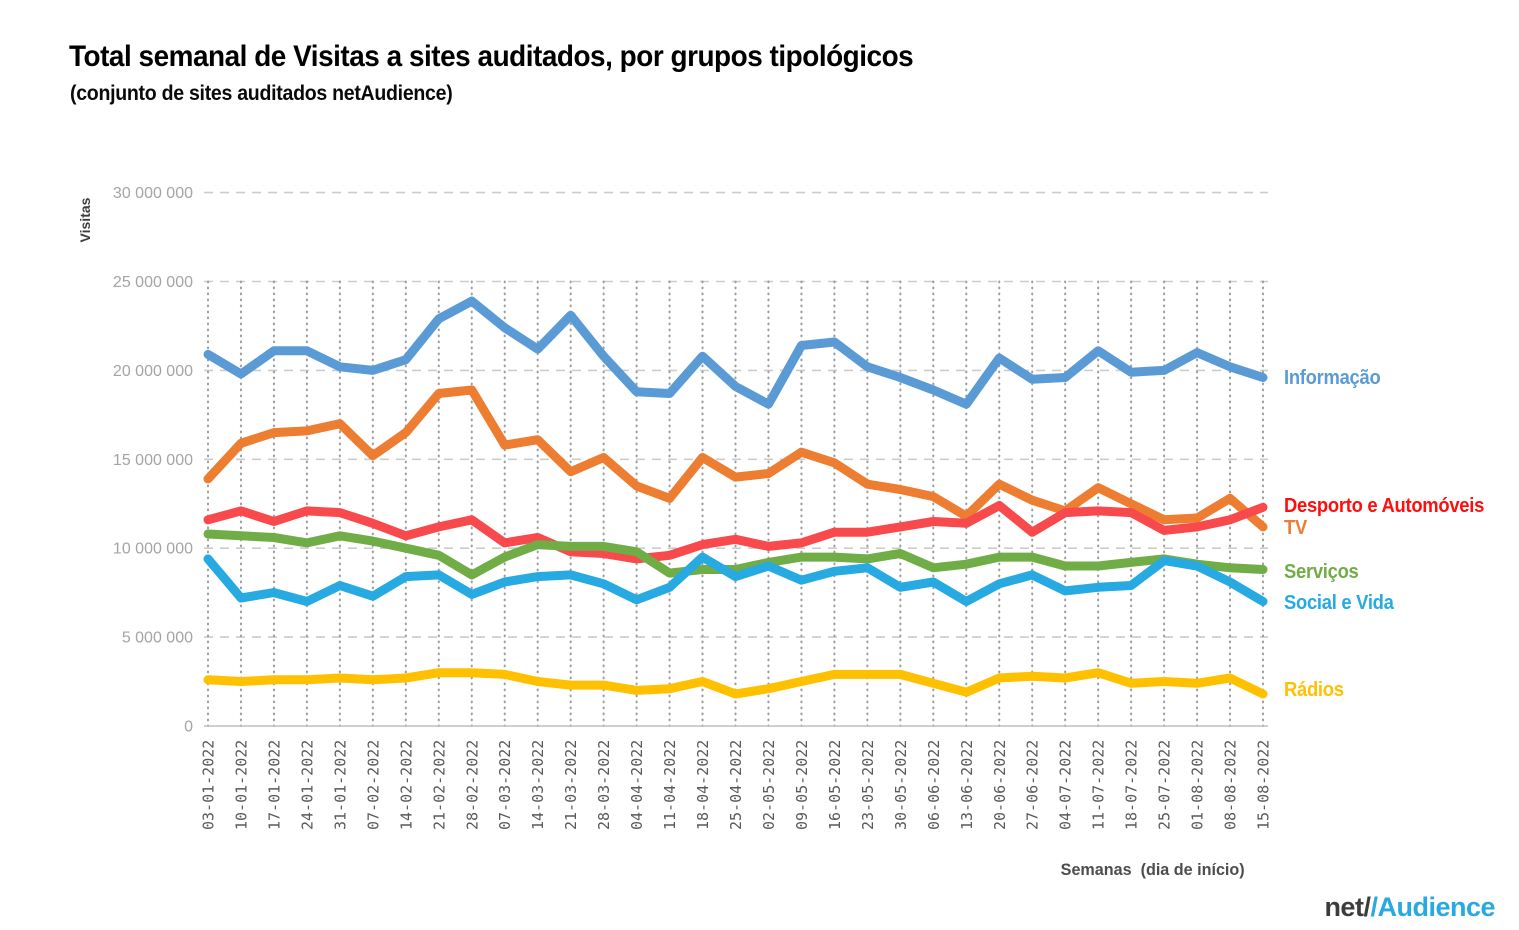  I want to click on legend-label-servi-os: Serviços, so click(1321, 571).